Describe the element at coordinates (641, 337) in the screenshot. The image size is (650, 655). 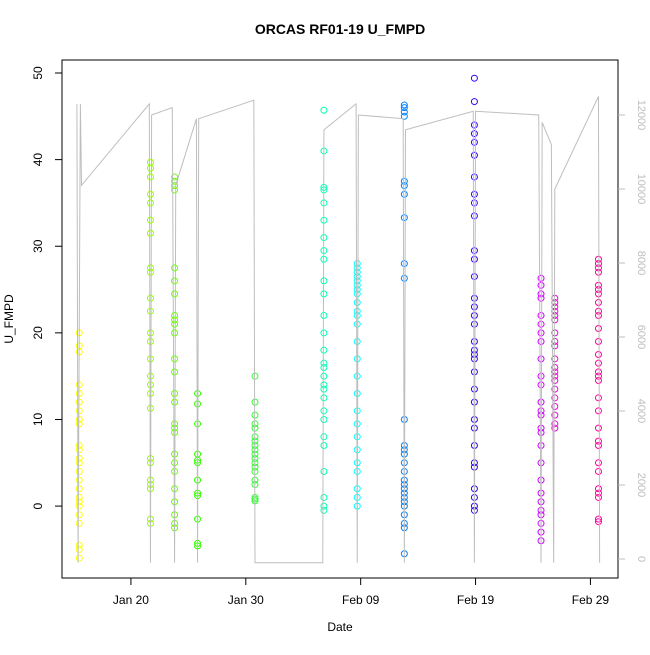
I see `y2-tick-label: 6000` at that location.